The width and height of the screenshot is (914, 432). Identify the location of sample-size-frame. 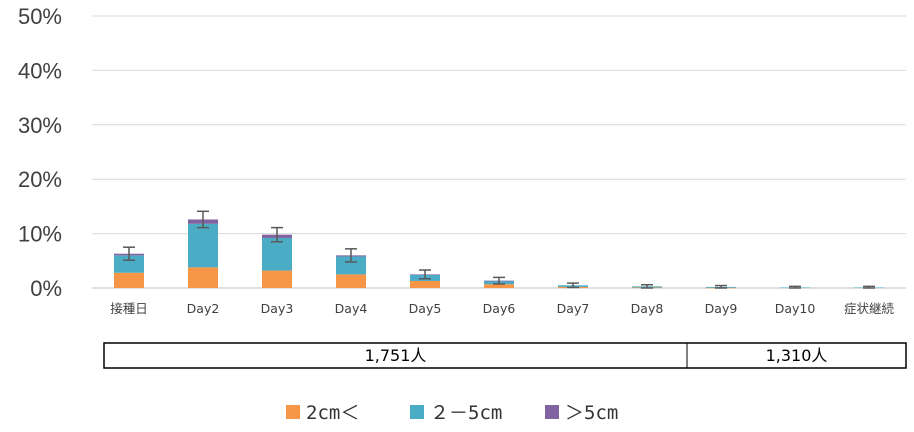
(505, 355).